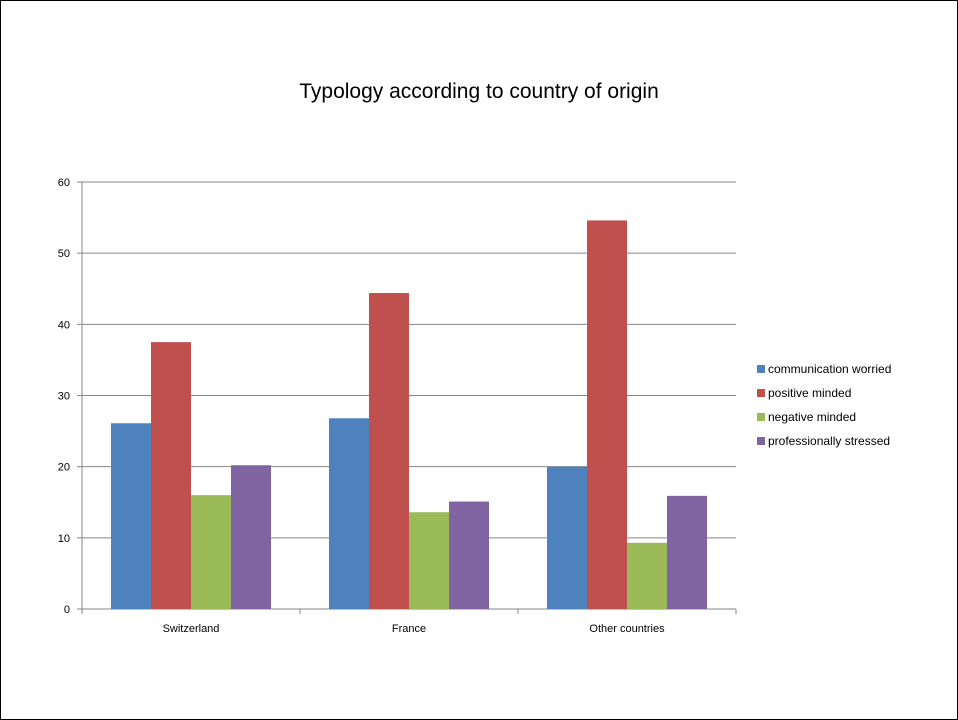 The height and width of the screenshot is (720, 958). What do you see at coordinates (479, 91) in the screenshot?
I see `chart-title: Typology according to country of origin` at bounding box center [479, 91].